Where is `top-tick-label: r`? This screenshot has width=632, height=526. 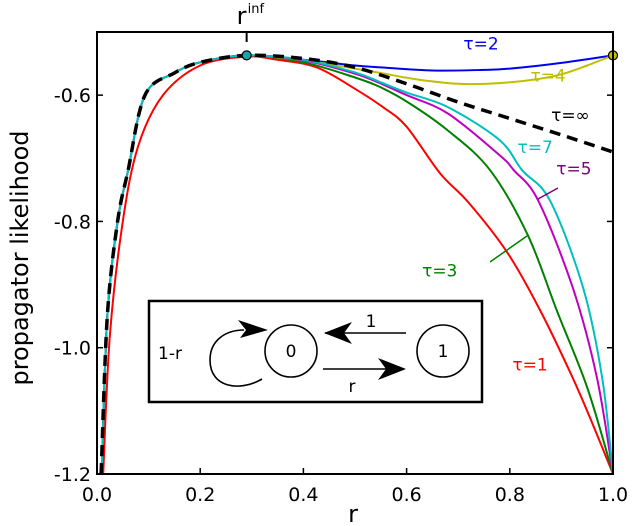
top-tick-label: r is located at coordinates (242, 16).